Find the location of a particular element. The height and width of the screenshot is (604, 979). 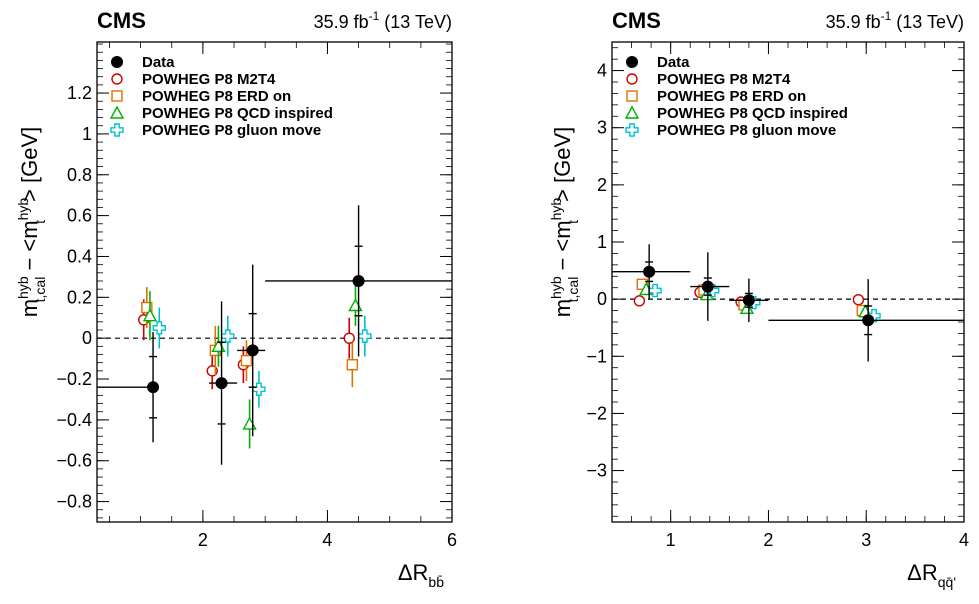

series-data is located at coordinates (788, 303).